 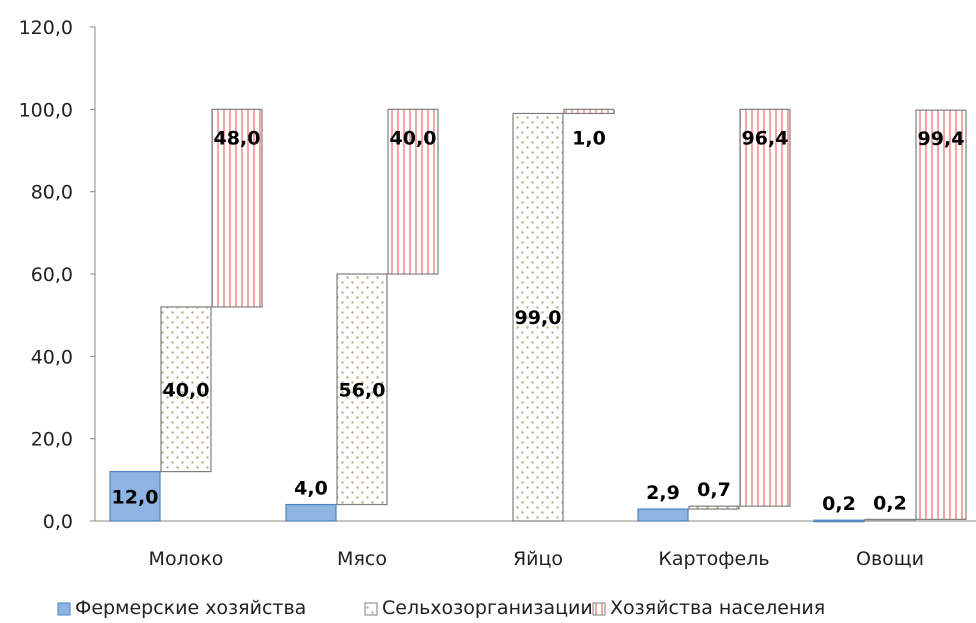 I want to click on x-category-label: Овощи, so click(x=890, y=559).